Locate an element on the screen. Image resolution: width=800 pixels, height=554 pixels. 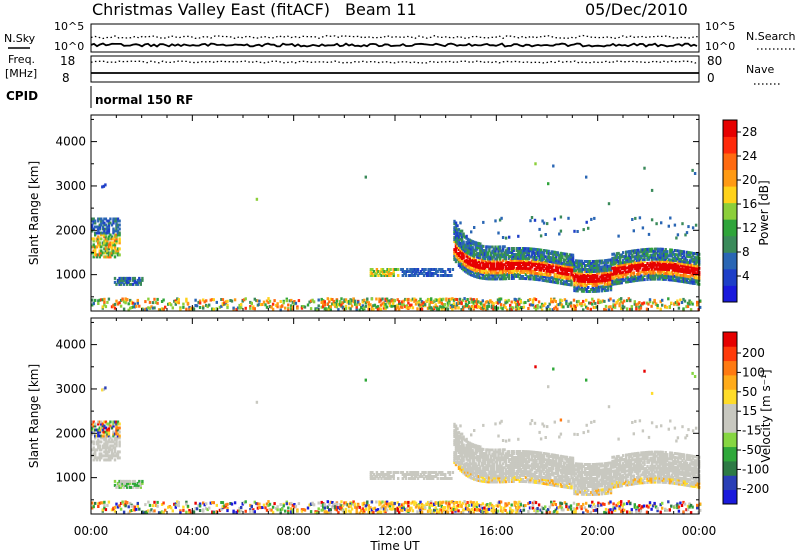
freq-tick-bottom: 8 is located at coordinates (66, 78).